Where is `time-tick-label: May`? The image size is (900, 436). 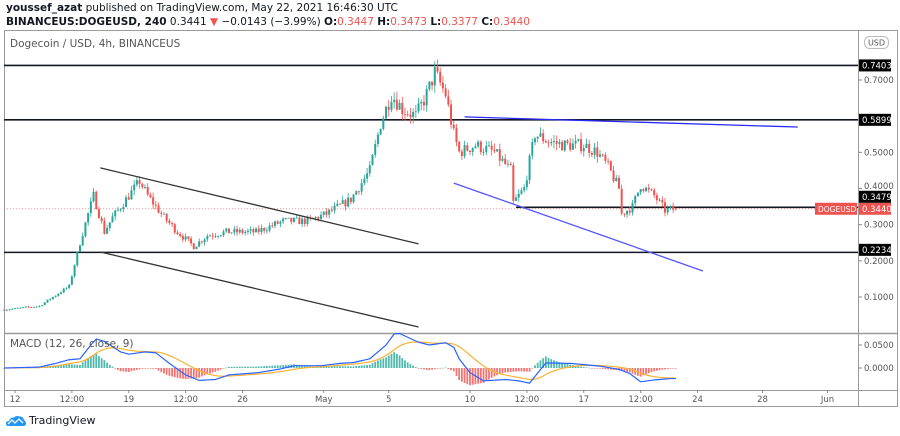 time-tick-label: May is located at coordinates (324, 400).